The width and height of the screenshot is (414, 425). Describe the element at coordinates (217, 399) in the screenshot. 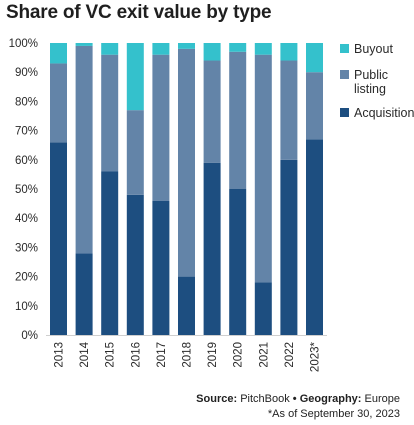

I see `source-label: Source:` at that location.